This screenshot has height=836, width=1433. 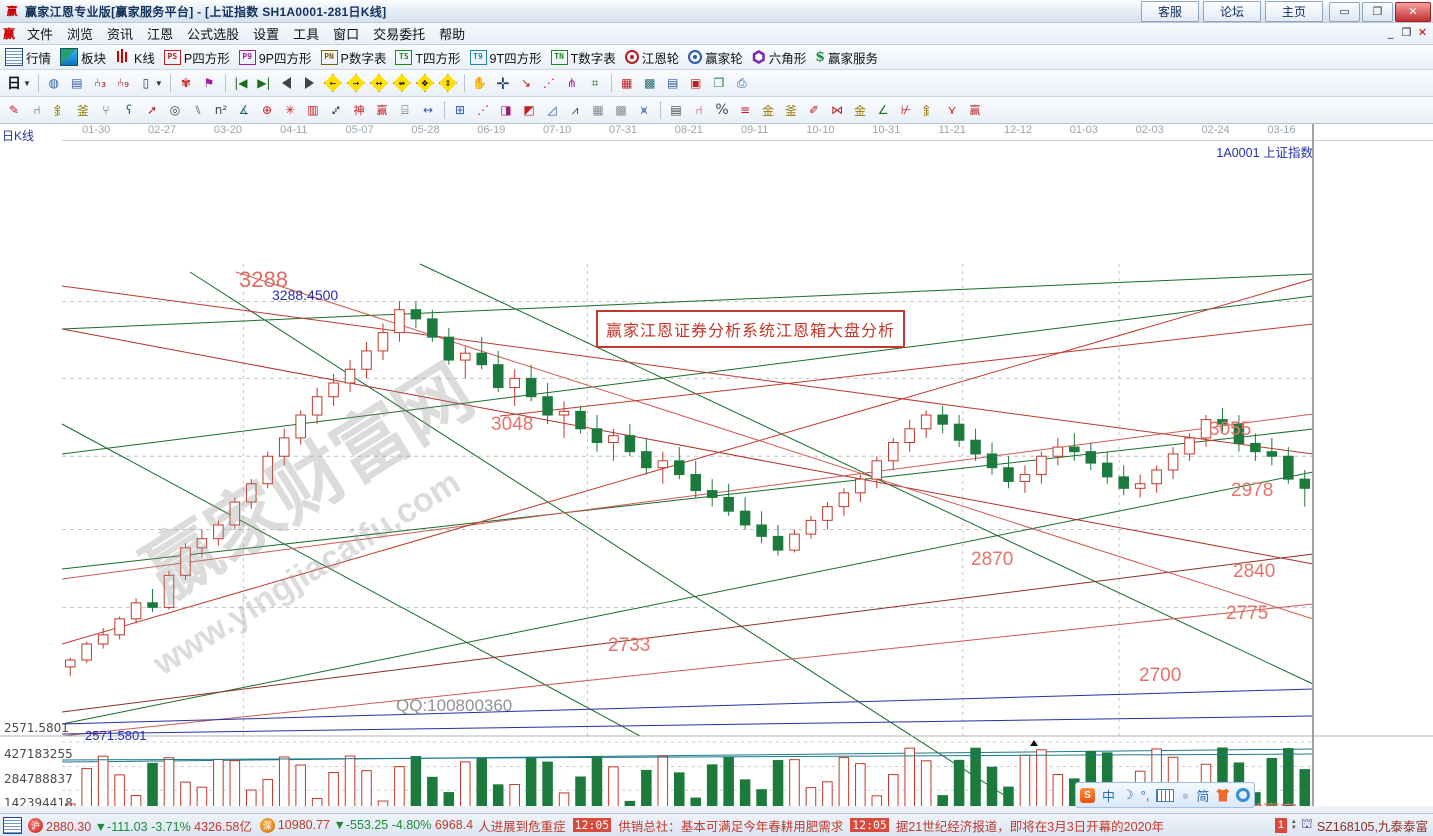 I want to click on ime-toolbar: S 中 ☽ °, ● 简, so click(x=1165, y=795).